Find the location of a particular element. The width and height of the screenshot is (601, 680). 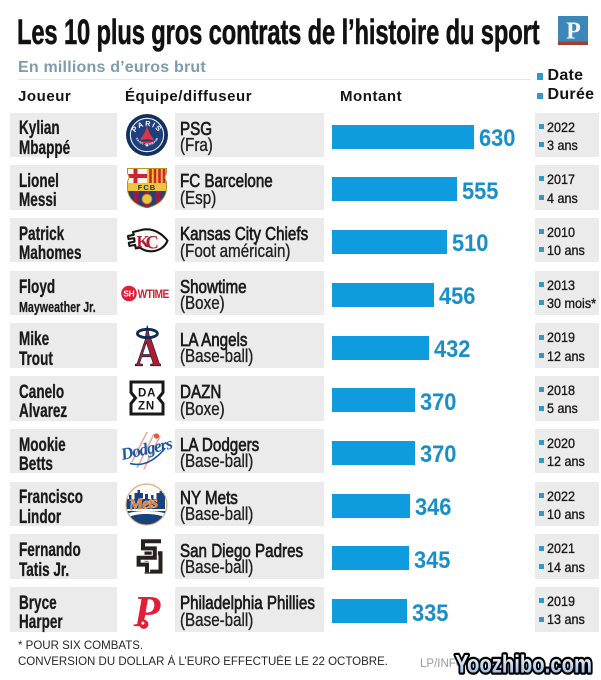

svg-text: WTIME is located at coordinates (153, 294).